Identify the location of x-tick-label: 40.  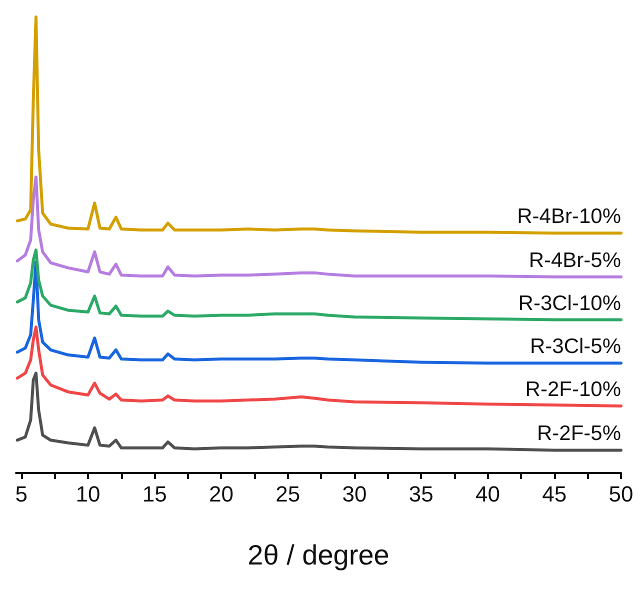
(488, 494).